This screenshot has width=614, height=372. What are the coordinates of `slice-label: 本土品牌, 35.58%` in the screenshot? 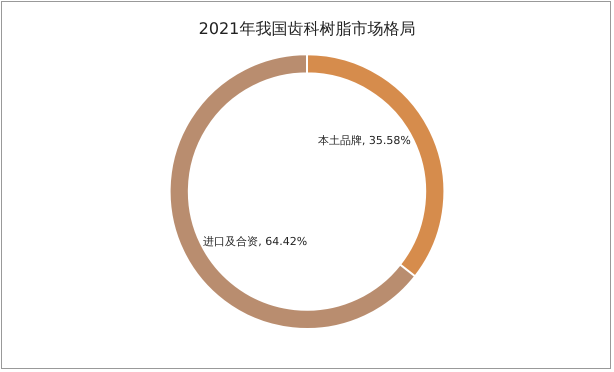 It's located at (364, 140).